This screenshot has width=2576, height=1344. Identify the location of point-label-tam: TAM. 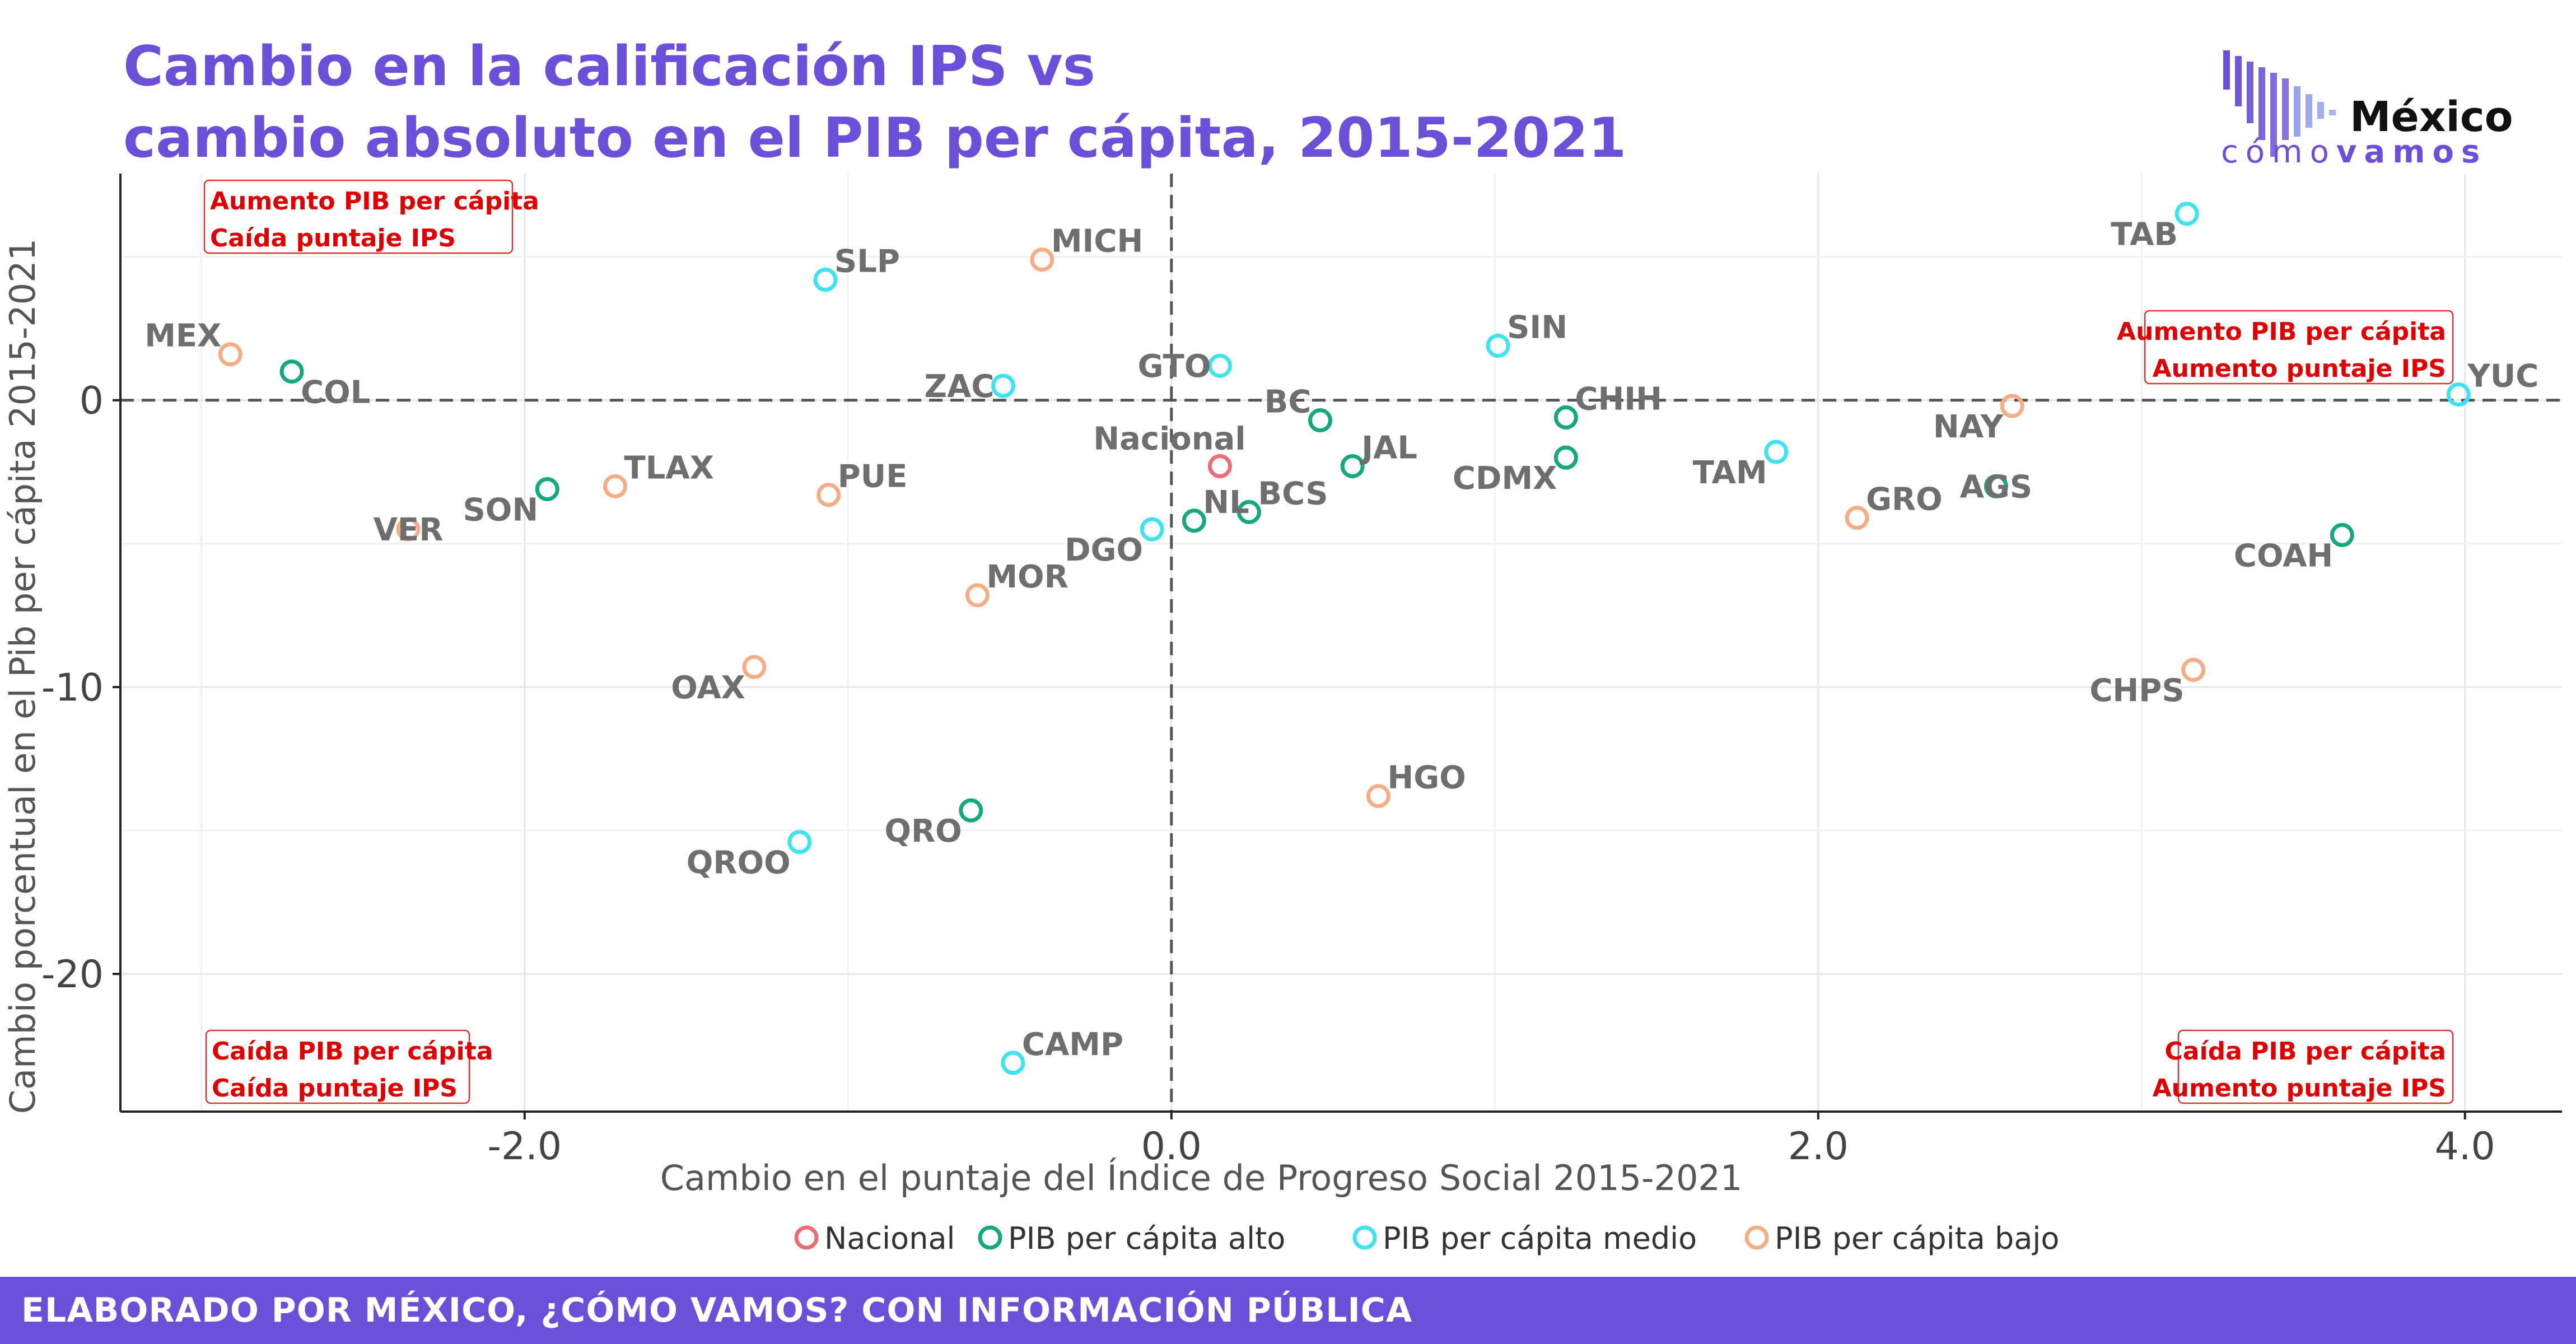
(1730, 473).